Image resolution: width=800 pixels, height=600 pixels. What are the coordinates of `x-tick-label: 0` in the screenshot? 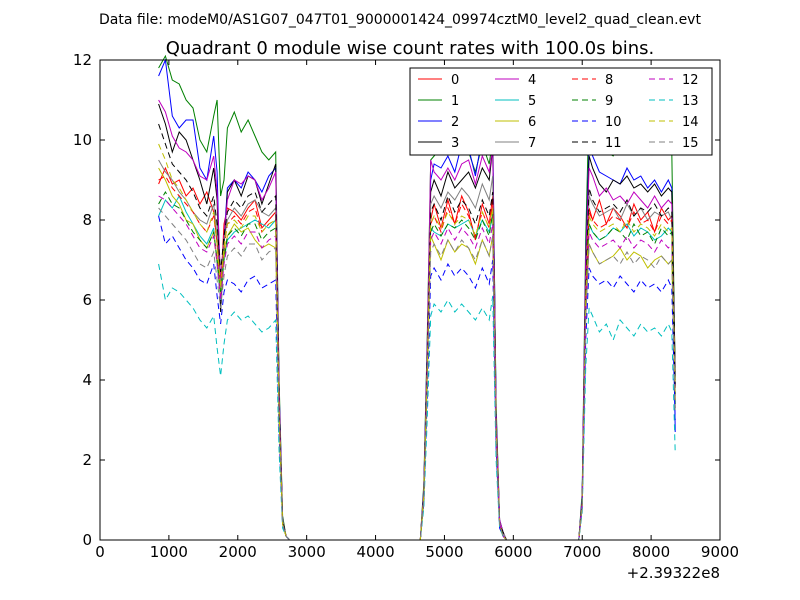 It's located at (100, 552).